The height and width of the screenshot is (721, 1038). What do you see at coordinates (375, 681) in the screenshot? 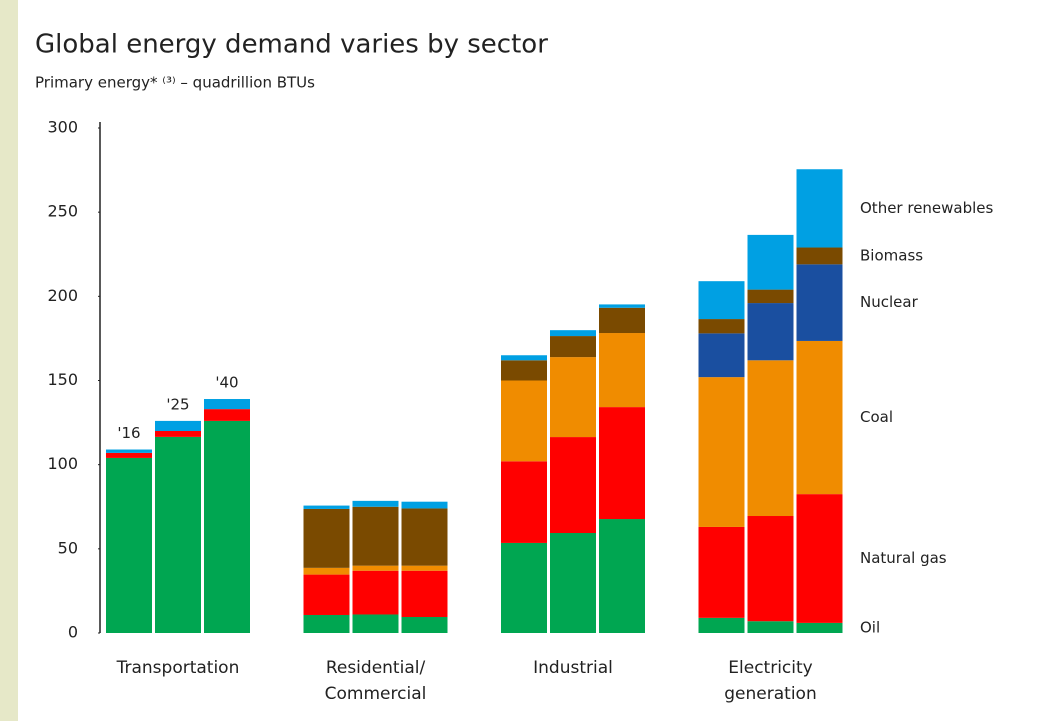
I see `group-label: Residential/ Commercial` at bounding box center [375, 681].